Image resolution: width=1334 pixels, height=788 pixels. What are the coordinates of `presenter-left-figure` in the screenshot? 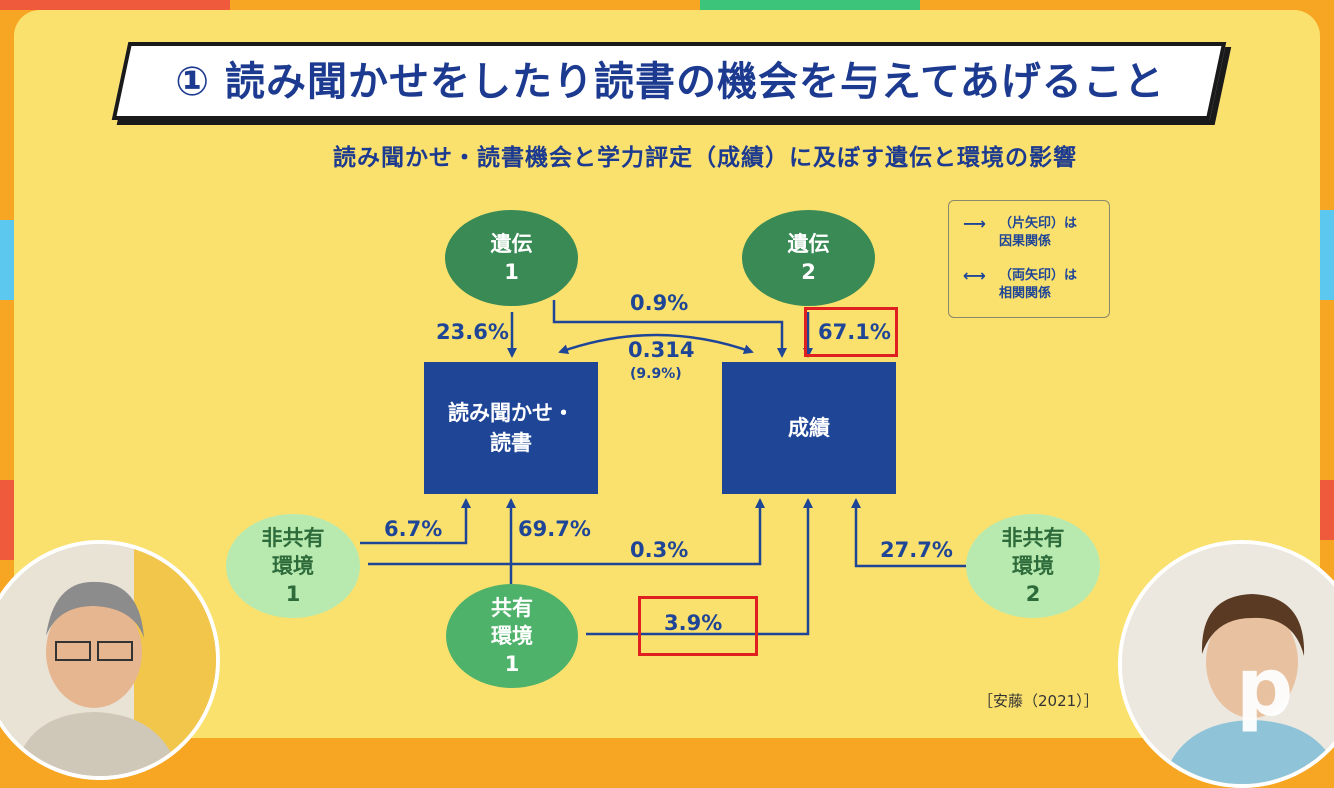 It's located at (108, 660).